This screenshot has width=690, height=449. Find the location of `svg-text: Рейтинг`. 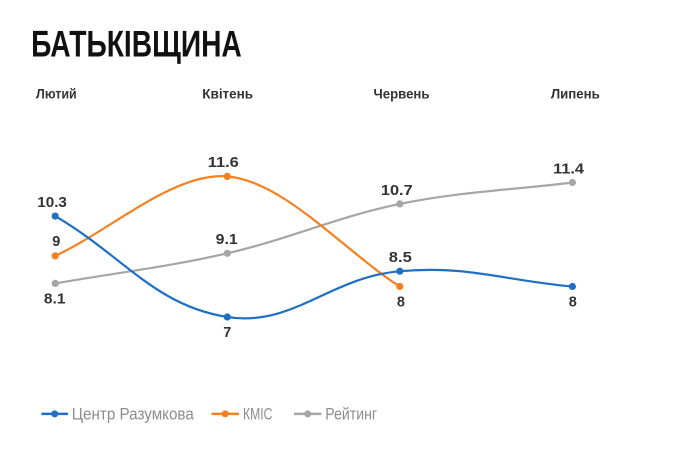

svg-text: Рейтинг is located at coordinates (351, 414).